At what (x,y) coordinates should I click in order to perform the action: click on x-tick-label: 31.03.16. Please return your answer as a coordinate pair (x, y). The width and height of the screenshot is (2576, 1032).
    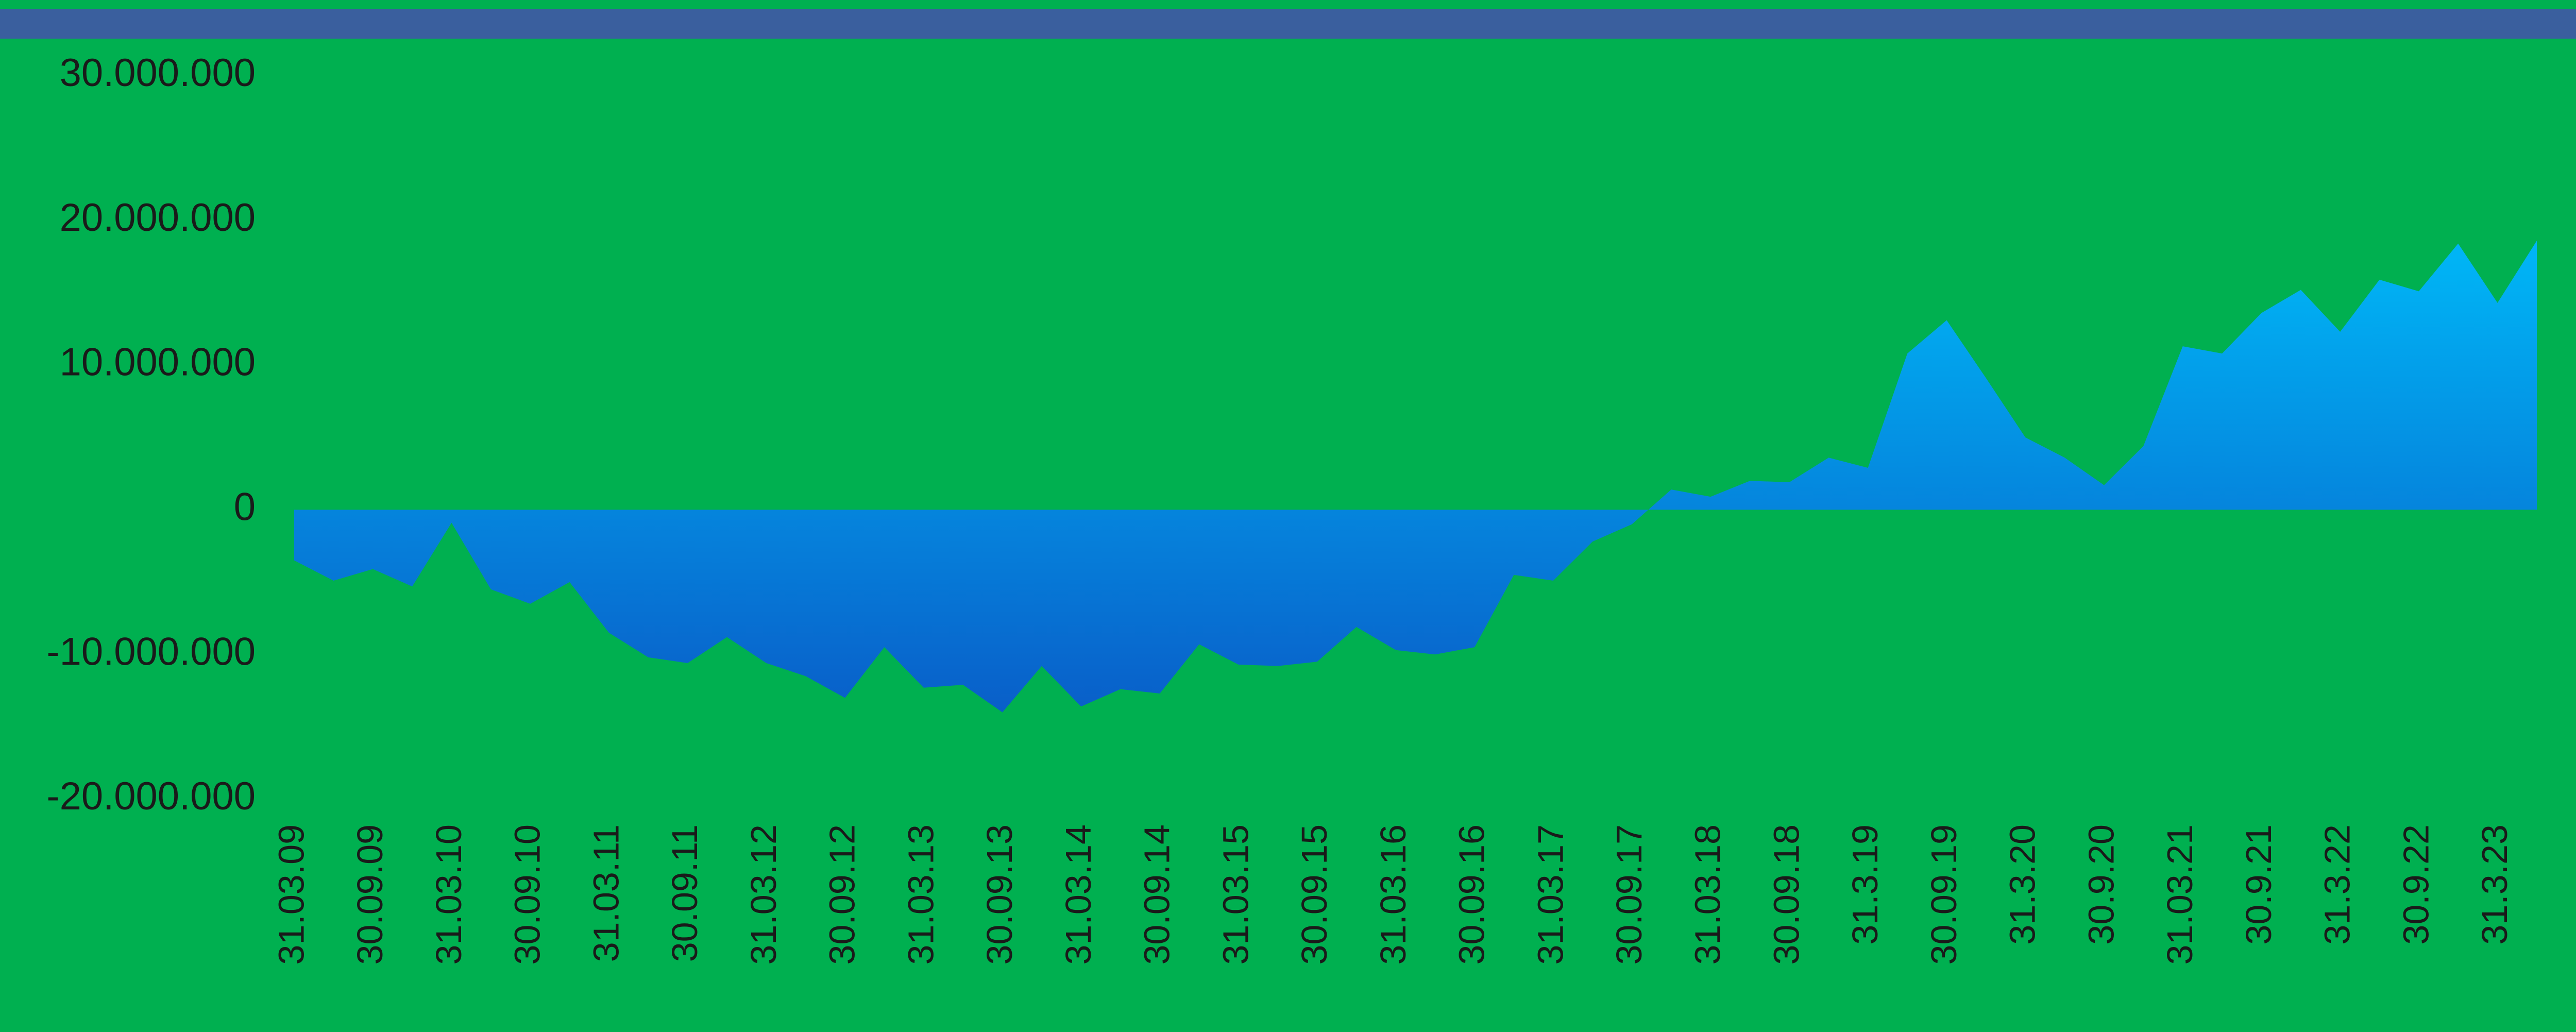
    Looking at the image, I should click on (1393, 894).